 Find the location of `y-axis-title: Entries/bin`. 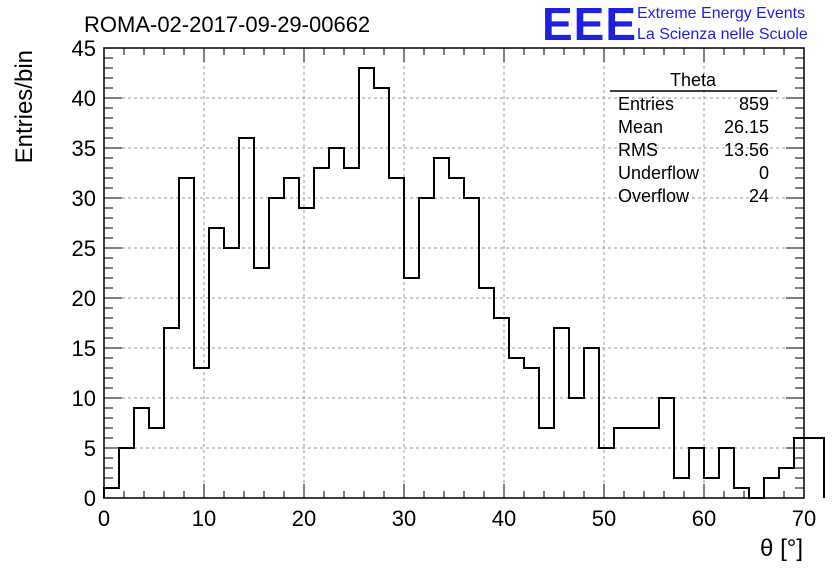

y-axis-title: Entries/bin is located at coordinates (24, 106).